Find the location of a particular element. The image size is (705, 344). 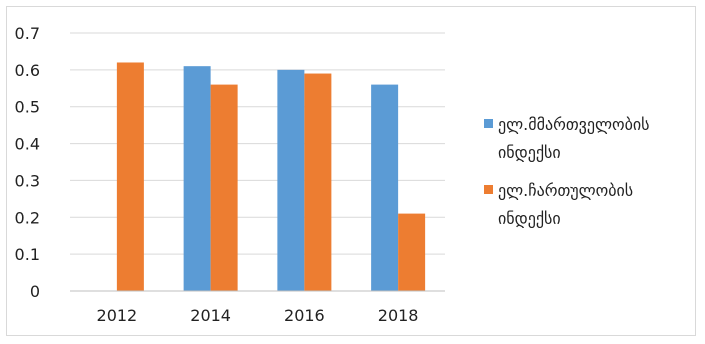

bar-egovernment-2016 is located at coordinates (291, 180).